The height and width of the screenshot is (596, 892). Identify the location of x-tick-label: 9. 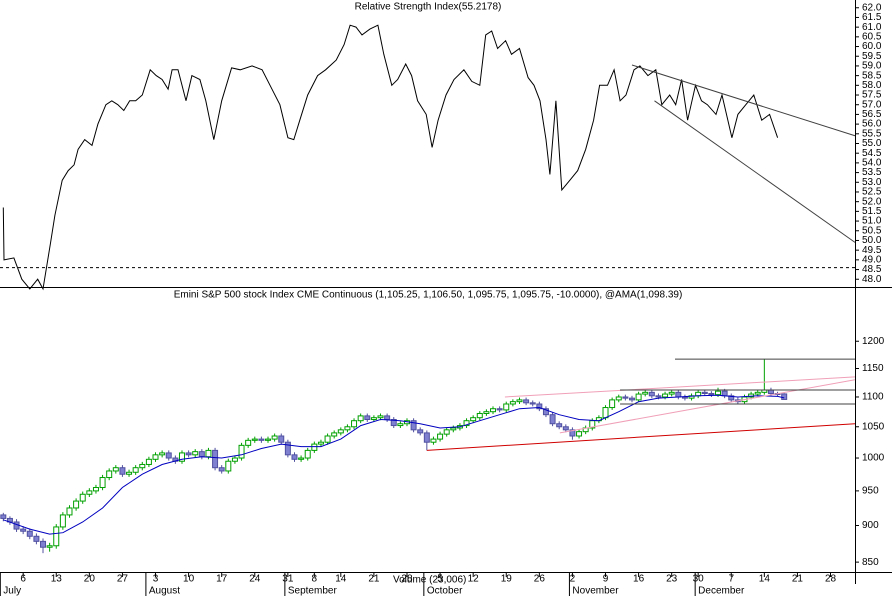
(606, 579).